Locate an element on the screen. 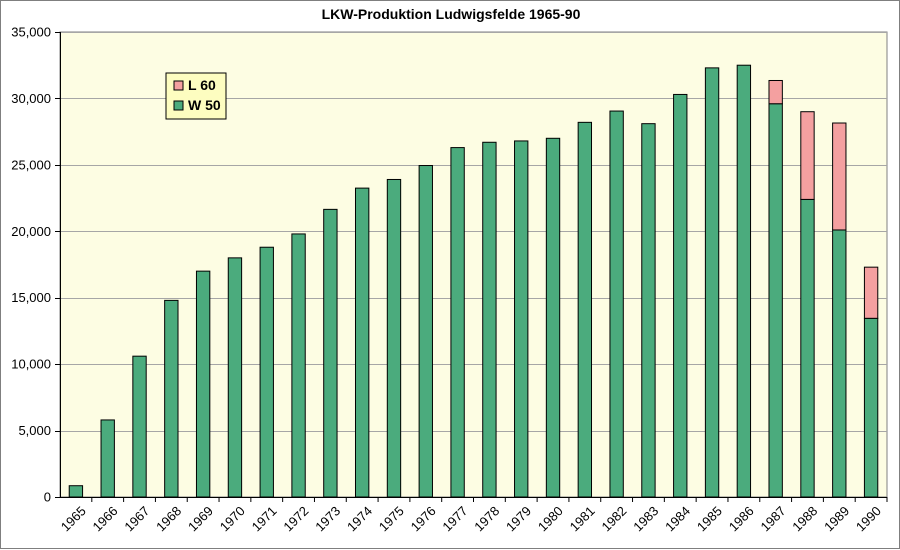  legend-label: W 50 is located at coordinates (204, 105).